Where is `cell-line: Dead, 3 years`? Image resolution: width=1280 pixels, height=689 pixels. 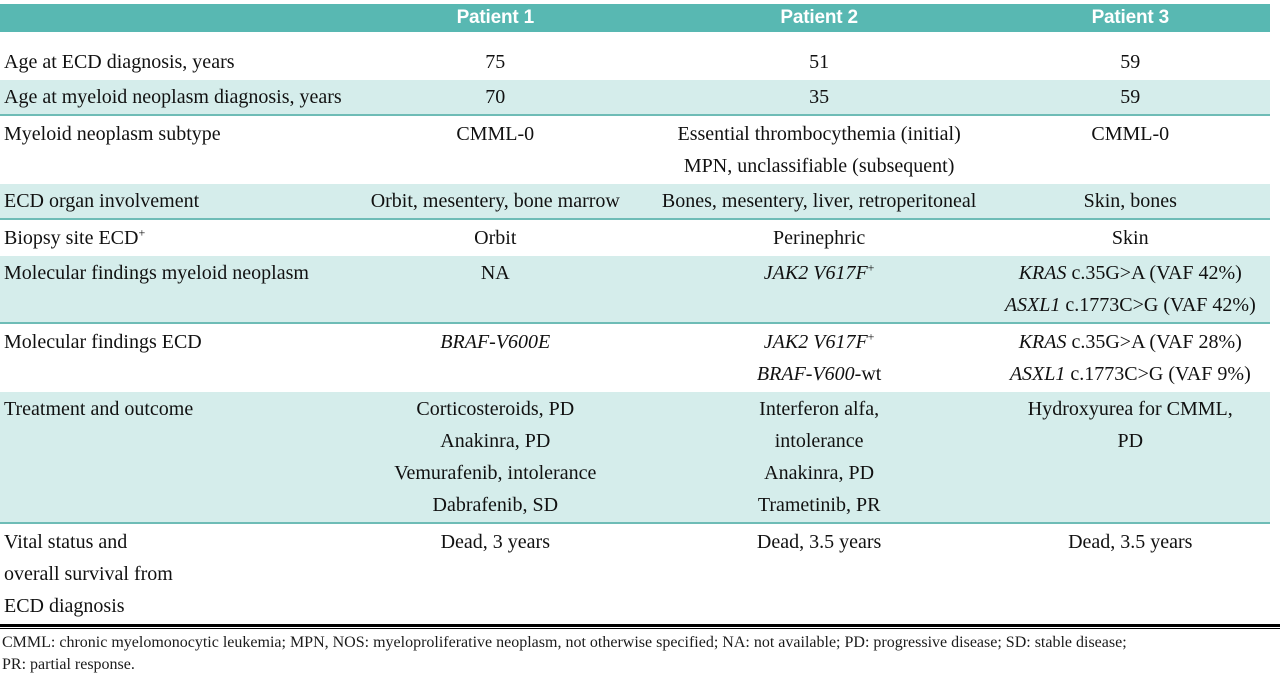 cell-line: Dead, 3 years is located at coordinates (495, 542).